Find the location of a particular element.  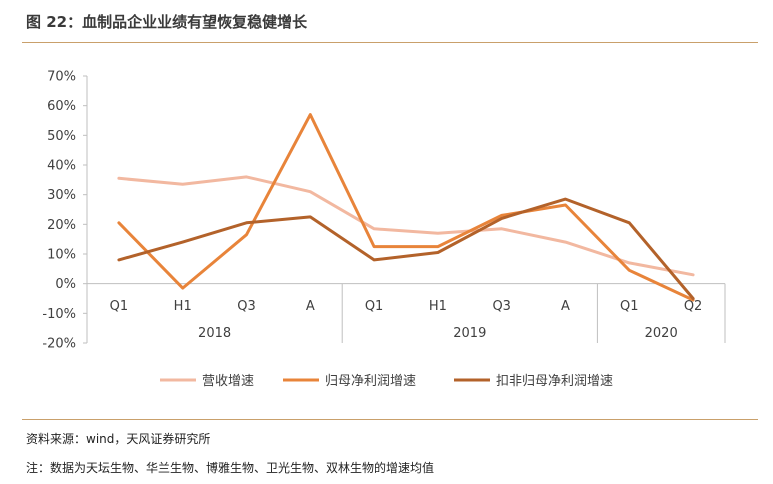

y-tick-label: -20% is located at coordinates (59, 344).